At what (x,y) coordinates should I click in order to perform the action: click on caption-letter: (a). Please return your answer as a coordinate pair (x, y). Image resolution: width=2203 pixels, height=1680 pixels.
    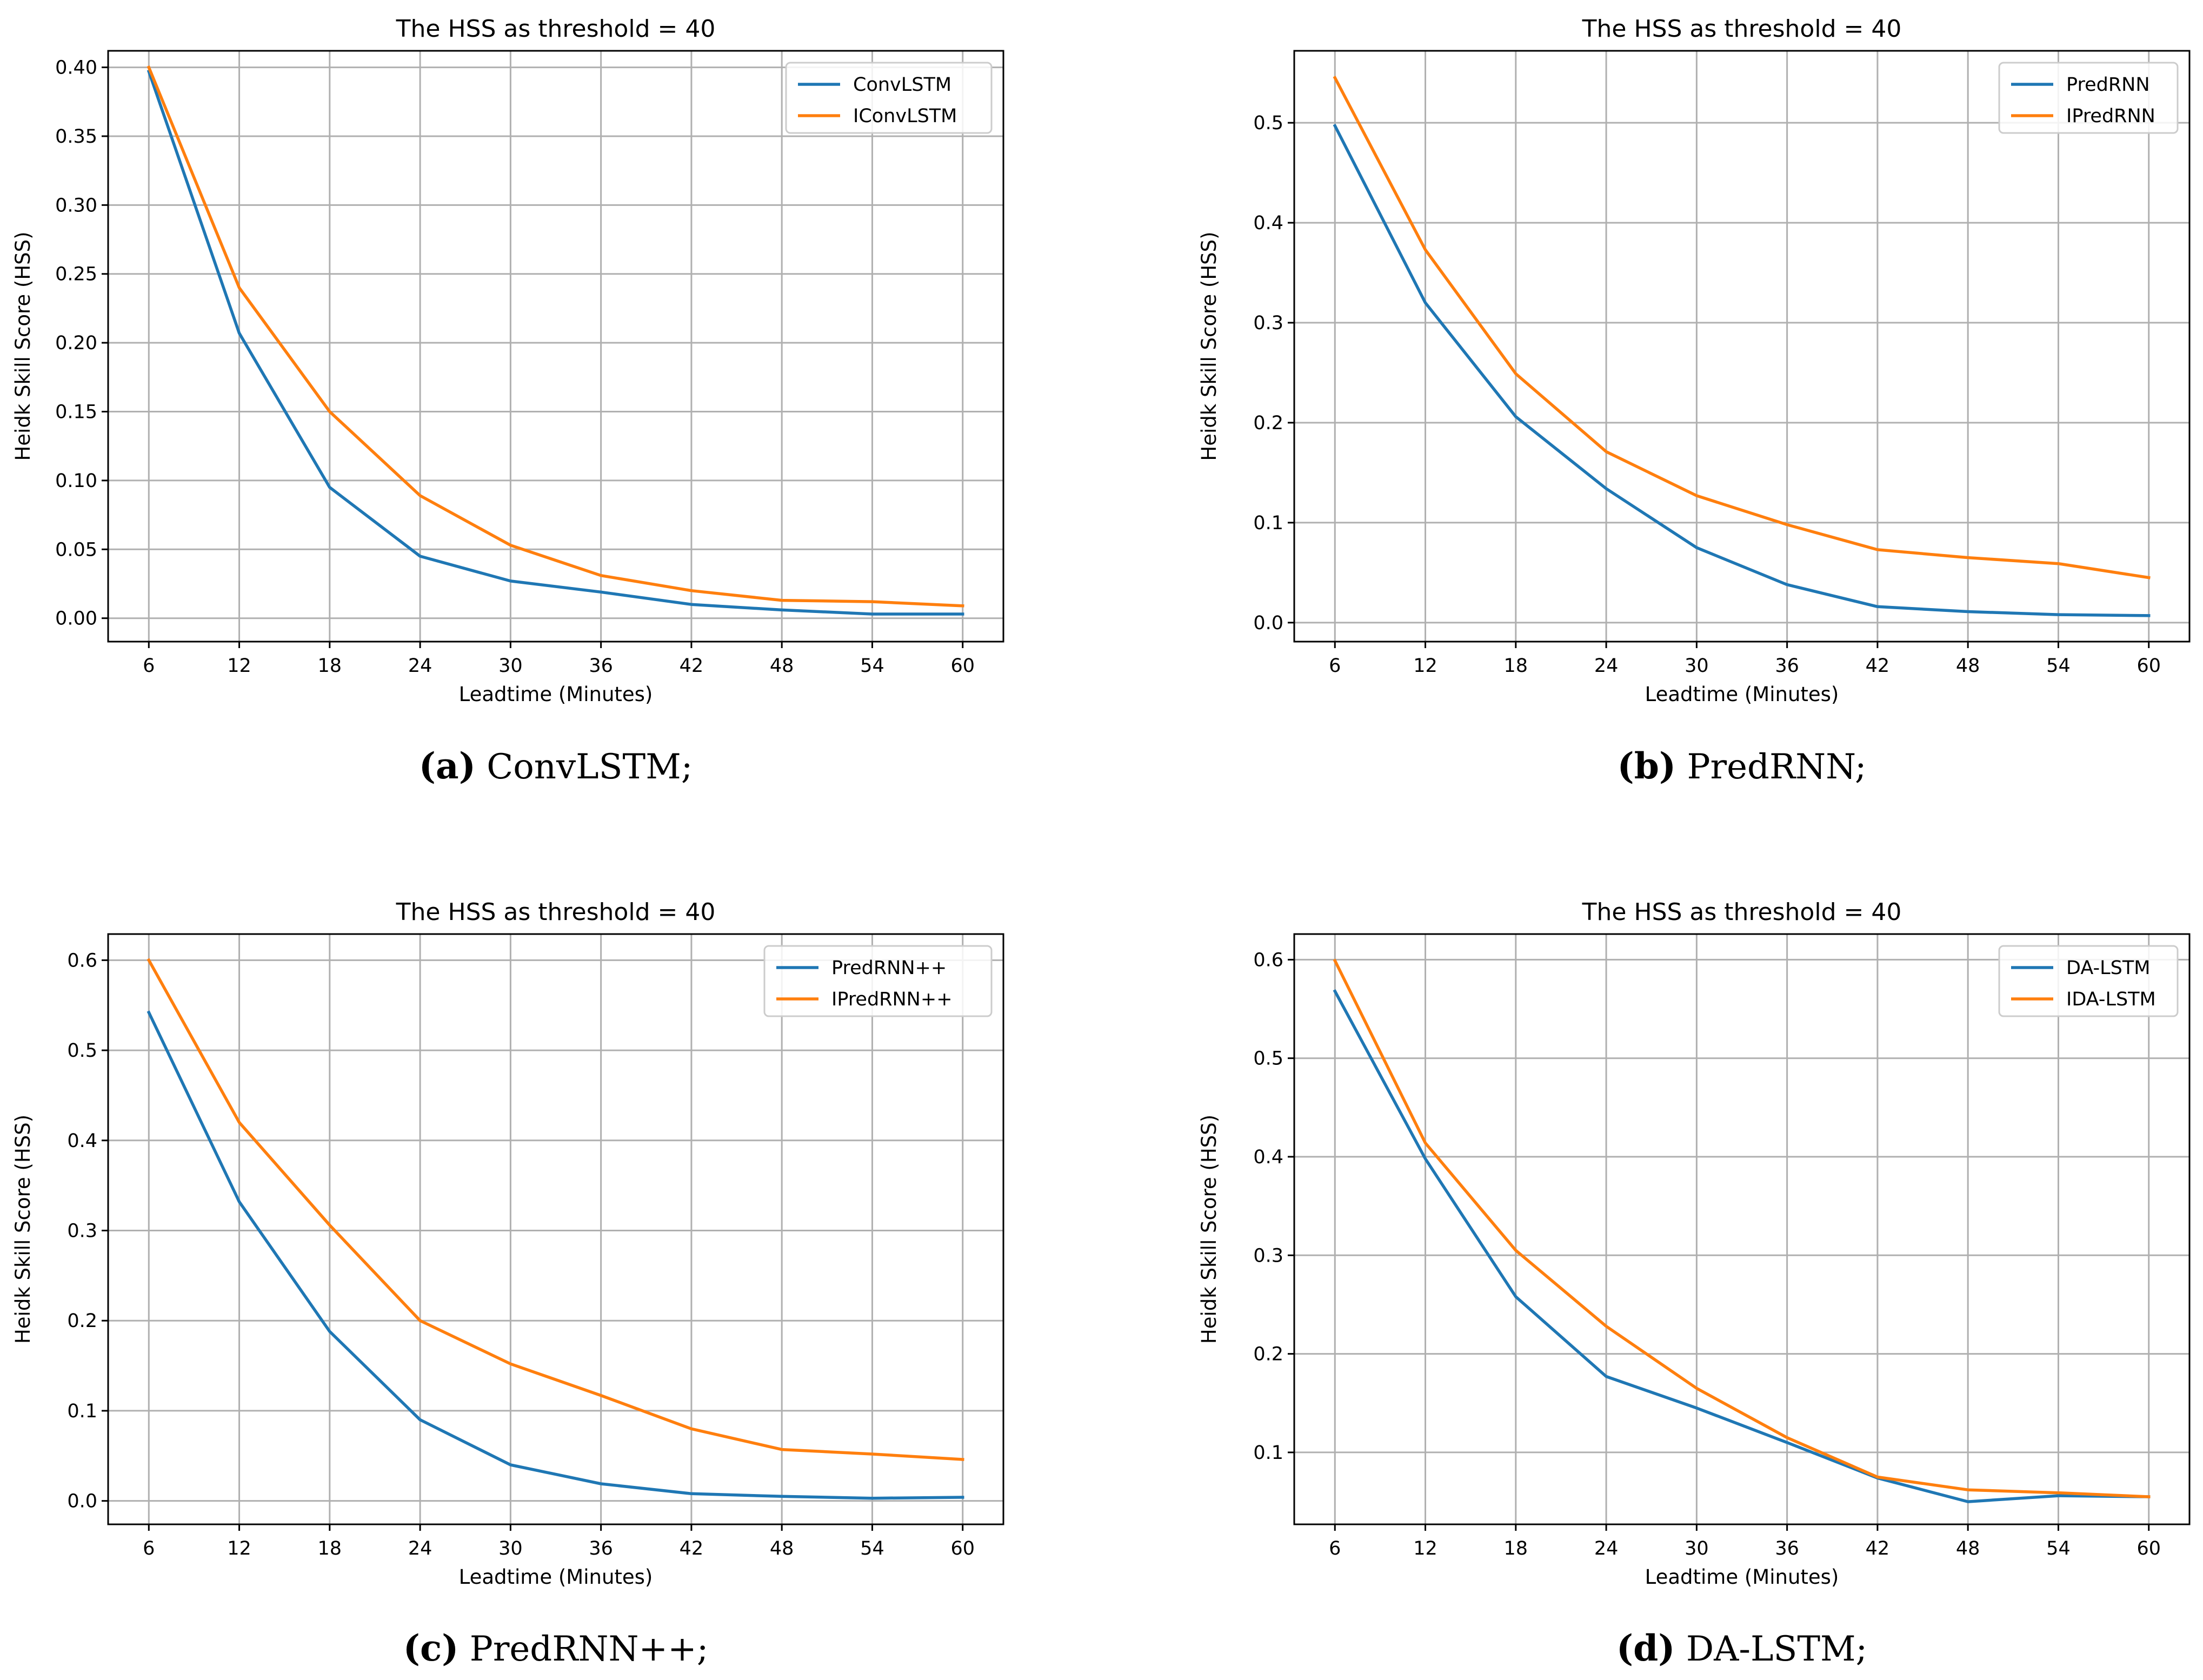
    Looking at the image, I should click on (447, 766).